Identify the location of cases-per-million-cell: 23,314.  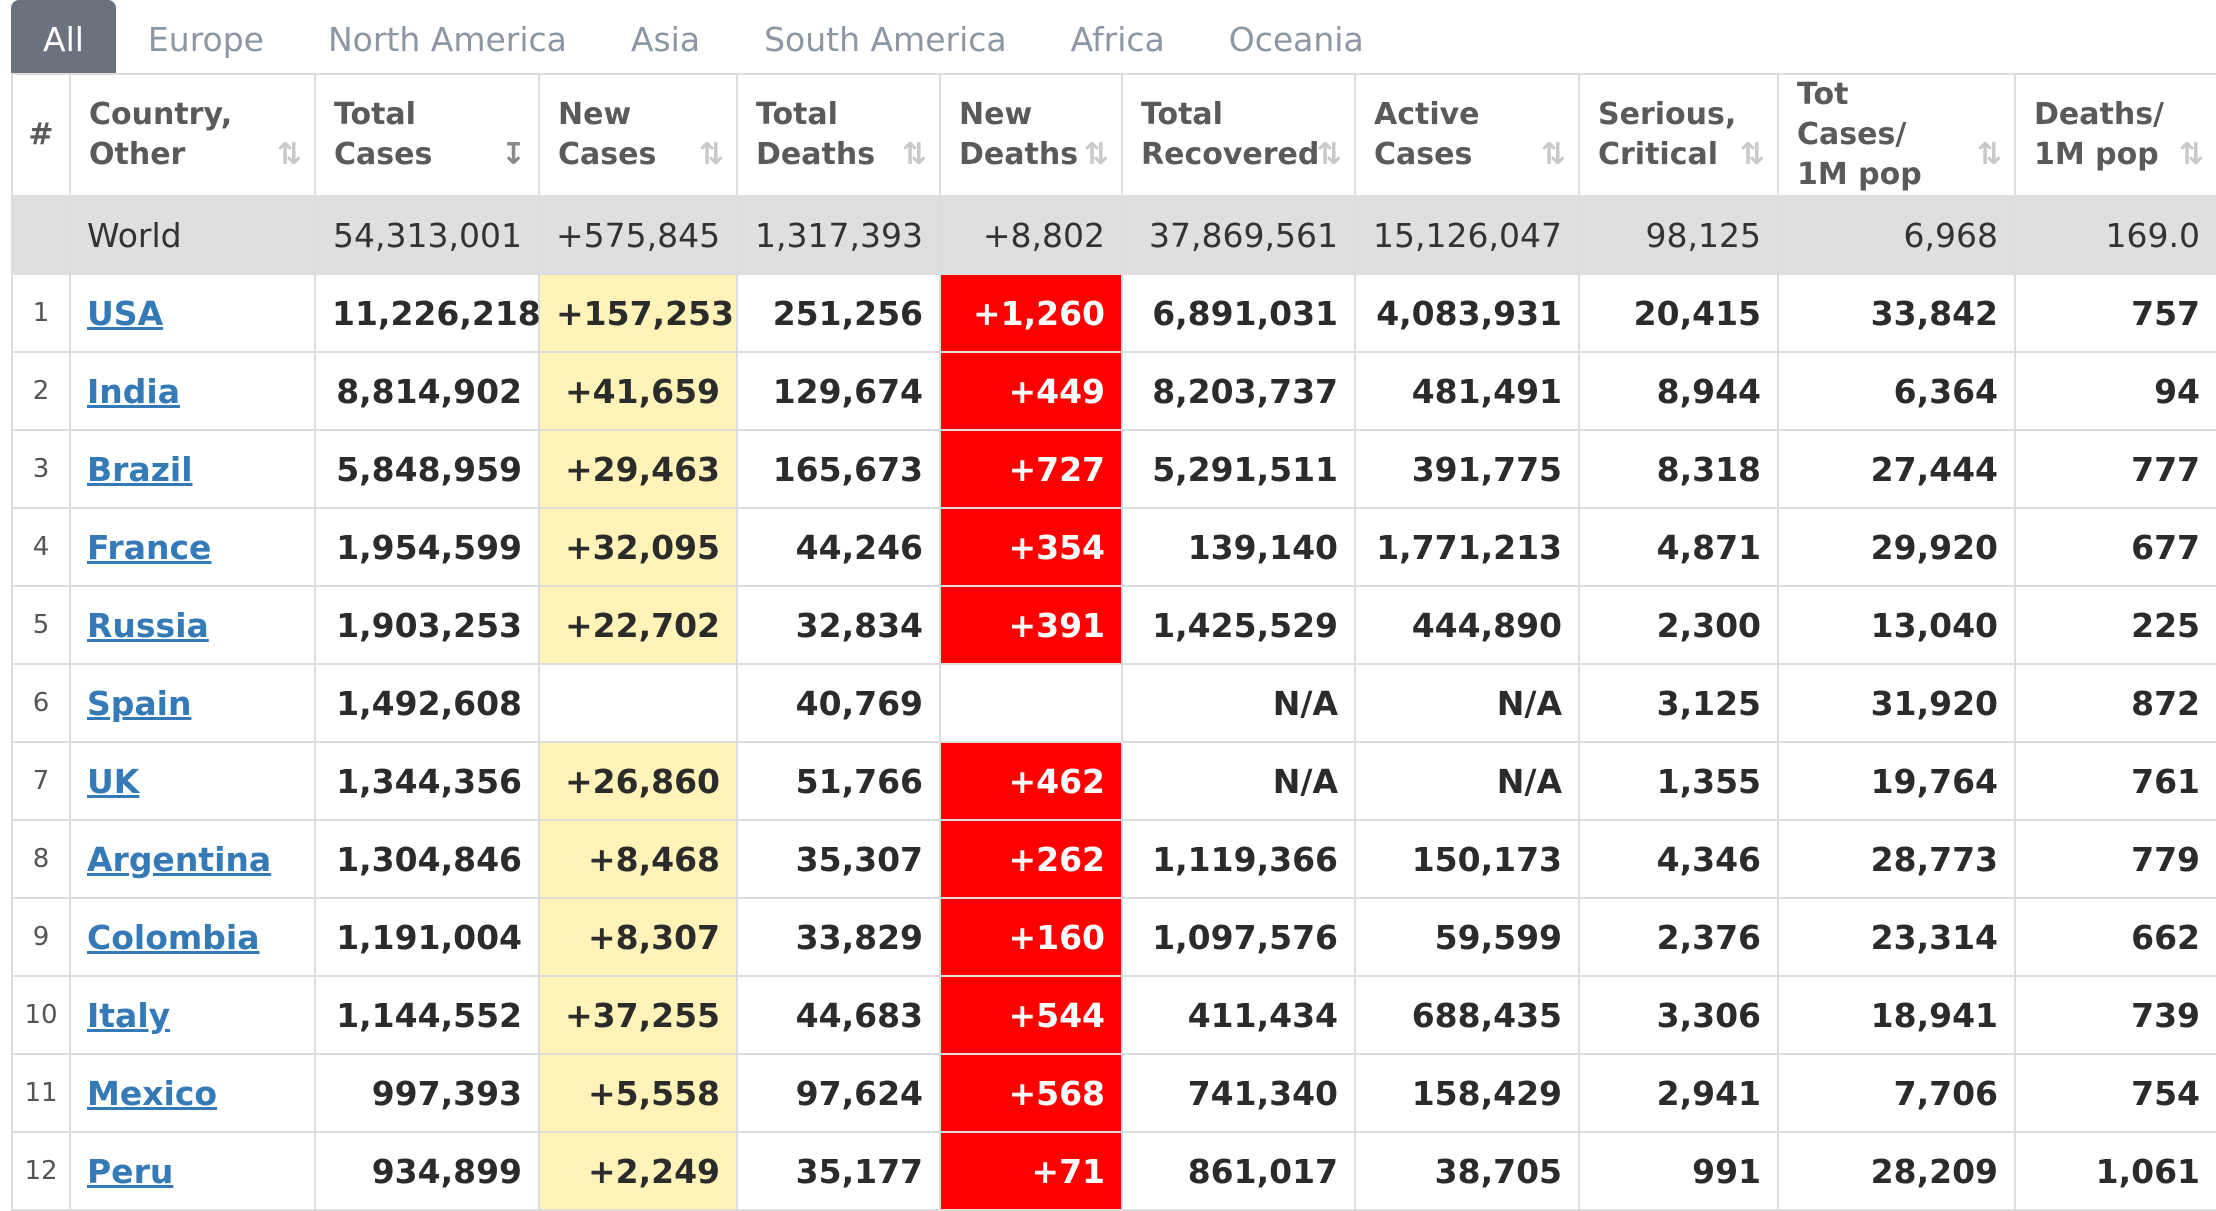
(1896, 937).